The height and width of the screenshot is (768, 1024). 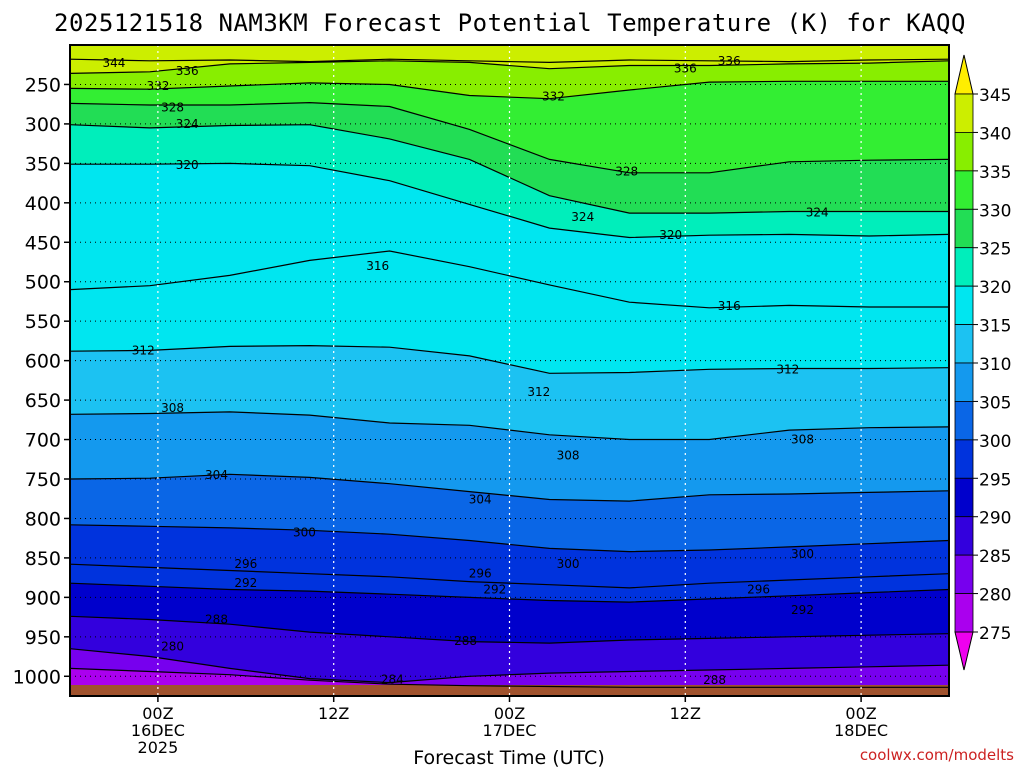 I want to click on y-tick-label: 750, so click(x=43, y=480).